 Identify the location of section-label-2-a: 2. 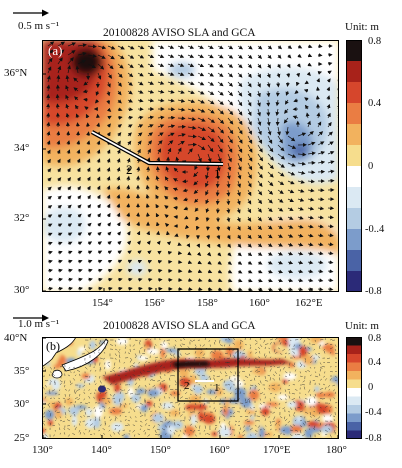
(129, 169).